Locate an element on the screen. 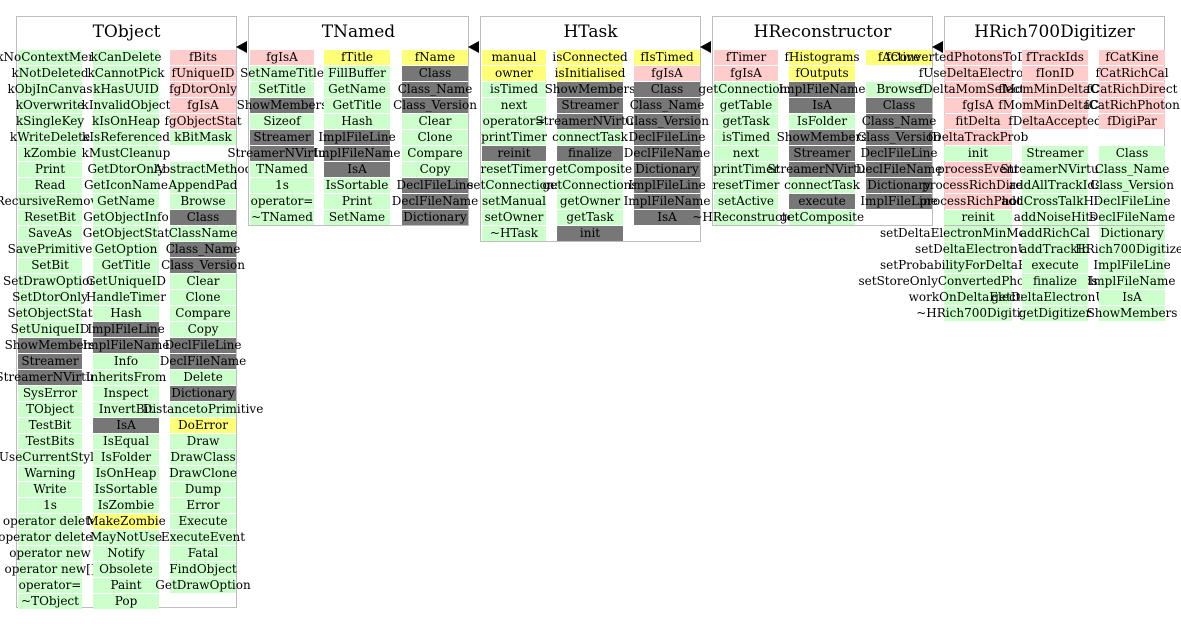 The image size is (1181, 624). member-invertbit: InvertBit is located at coordinates (126, 409).